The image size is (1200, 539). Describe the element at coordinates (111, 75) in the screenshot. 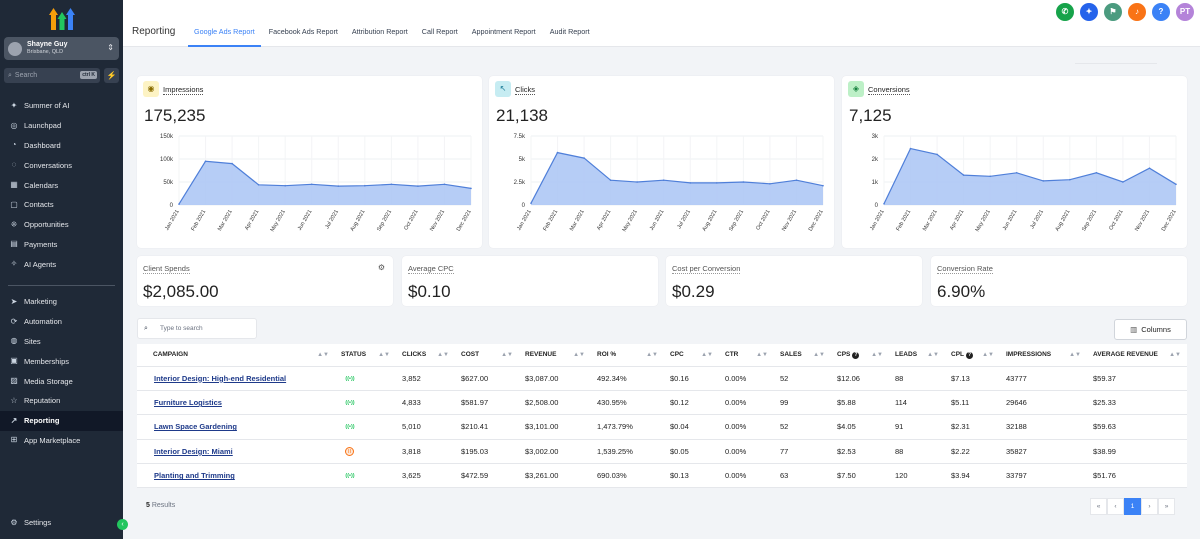

I see `quick-action-icon: ⚡` at that location.